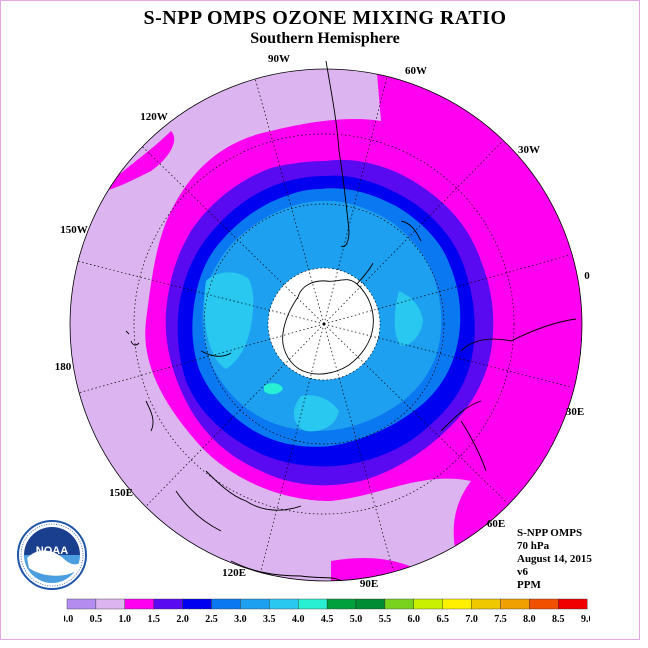  What do you see at coordinates (96, 619) in the screenshot?
I see `colorbar-tick-label: 0.5` at bounding box center [96, 619].